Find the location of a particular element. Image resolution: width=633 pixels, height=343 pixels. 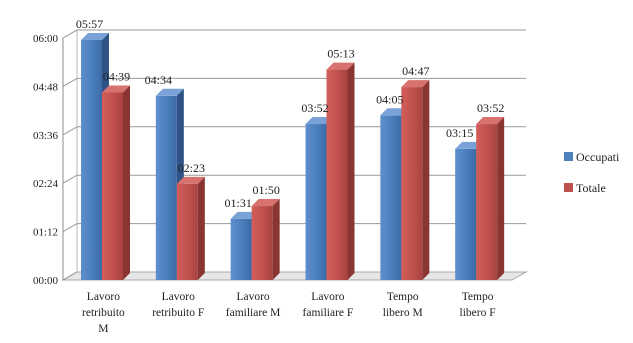

data-label: 04:34 is located at coordinates (158, 80).